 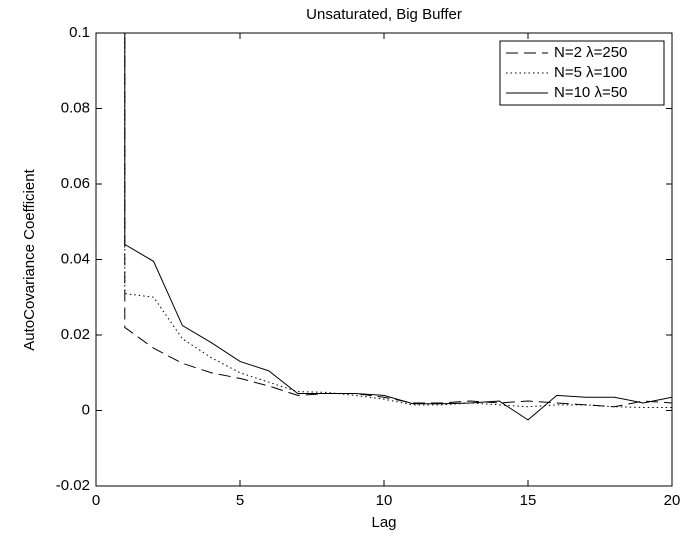 I want to click on y-tick-label: 0.1, so click(x=79, y=32).